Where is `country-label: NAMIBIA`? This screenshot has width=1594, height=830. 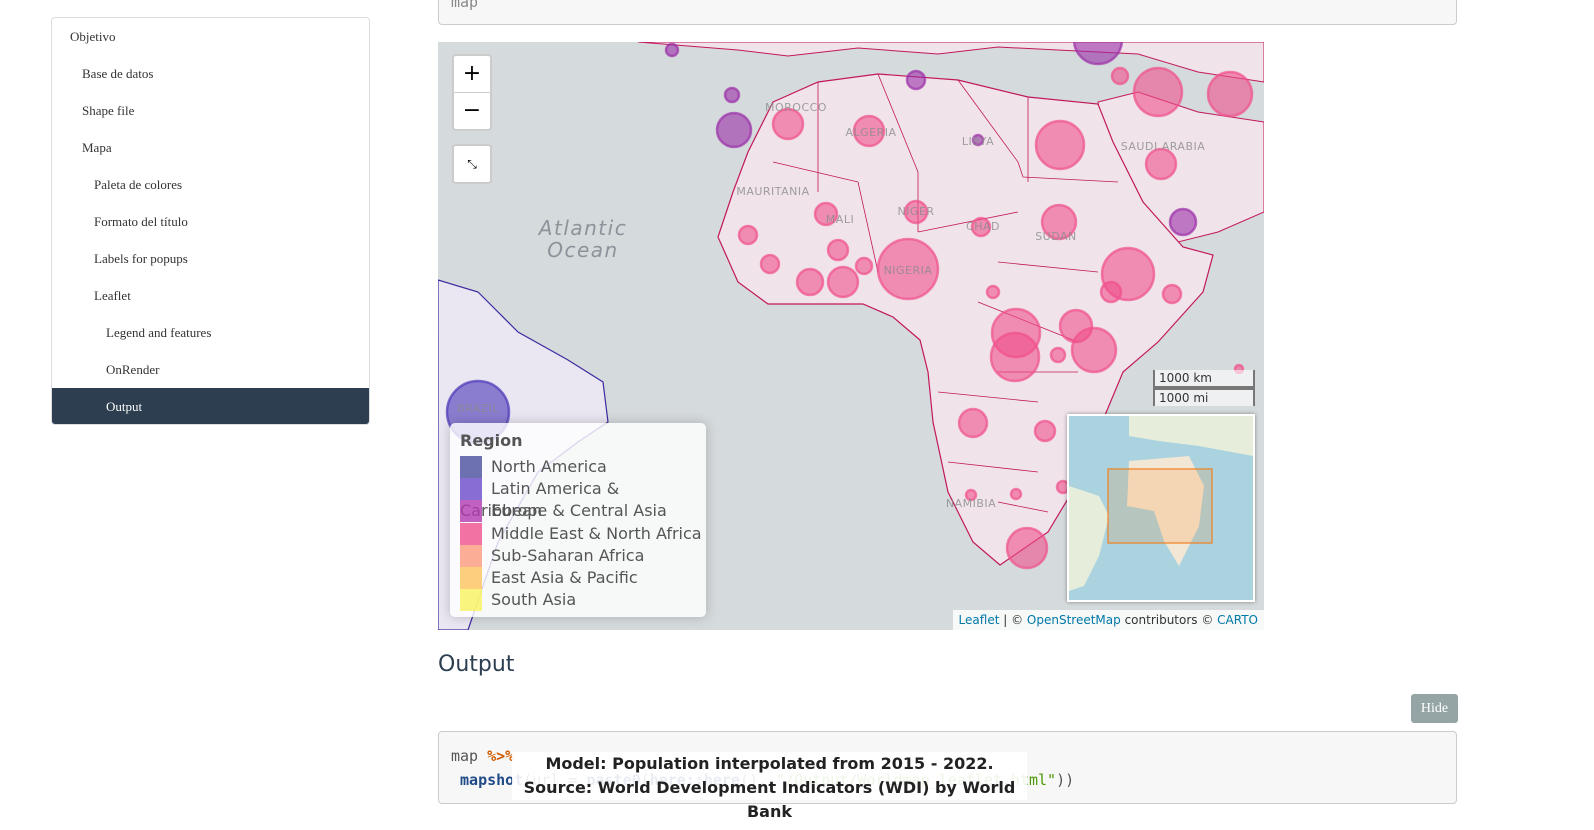 country-label: NAMIBIA is located at coordinates (971, 503).